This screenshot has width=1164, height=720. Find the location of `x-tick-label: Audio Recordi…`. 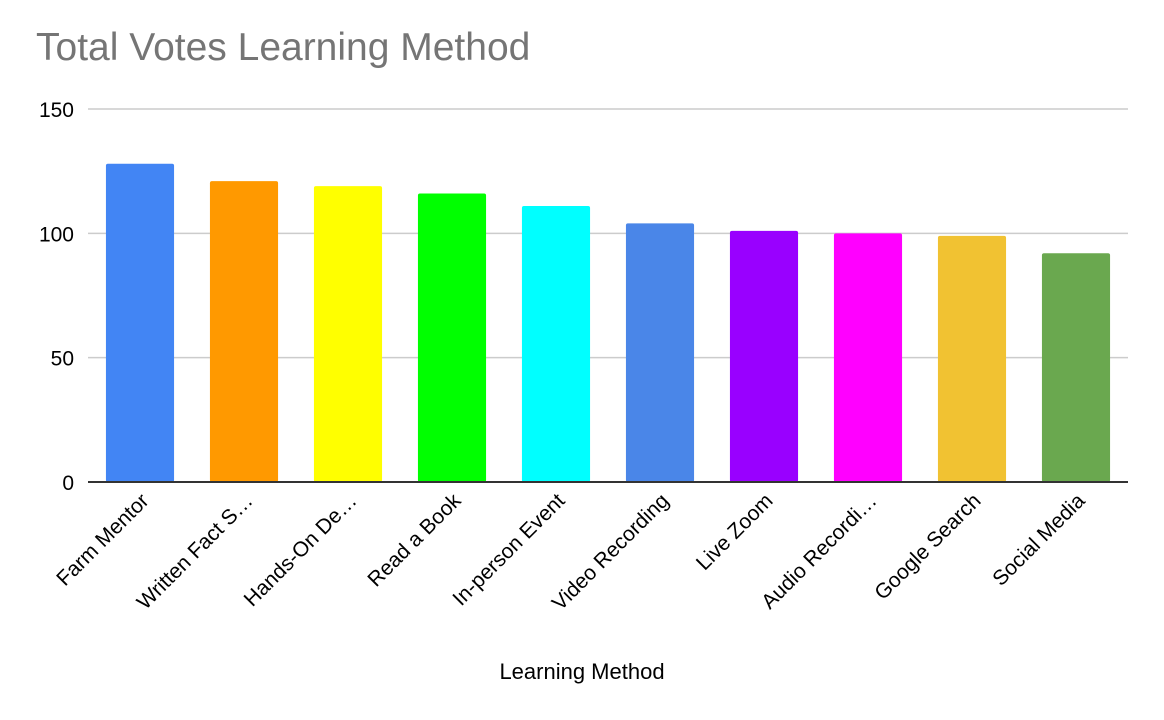

x-tick-label: Audio Recordi… is located at coordinates (819, 551).